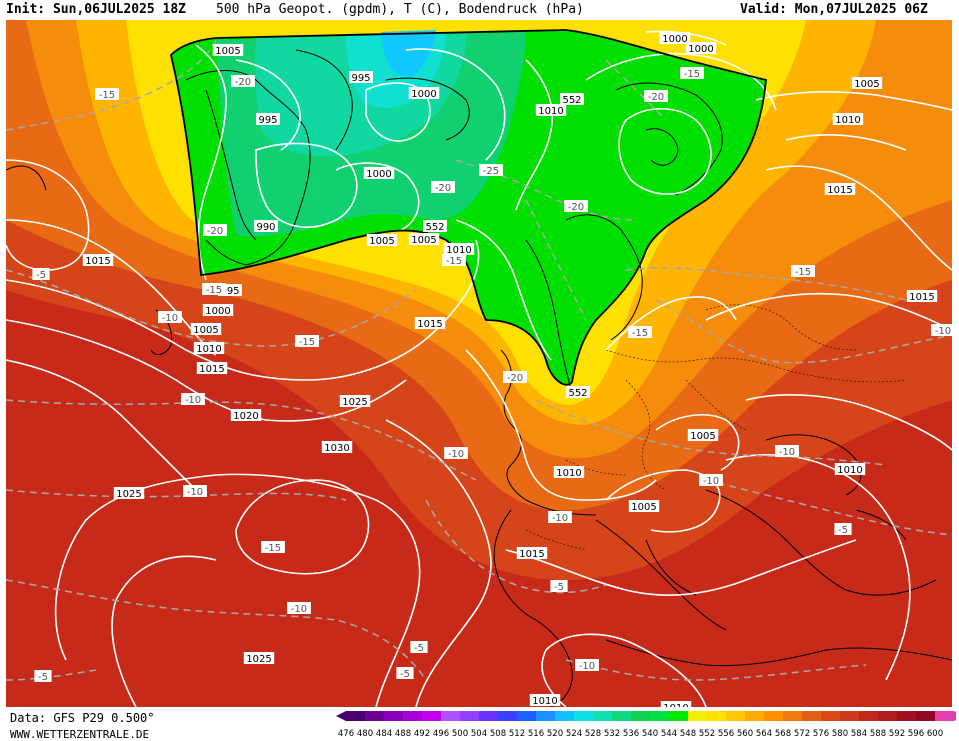 Image resolution: width=959 pixels, height=741 pixels. I want to click on legend-value: 480, so click(365, 734).